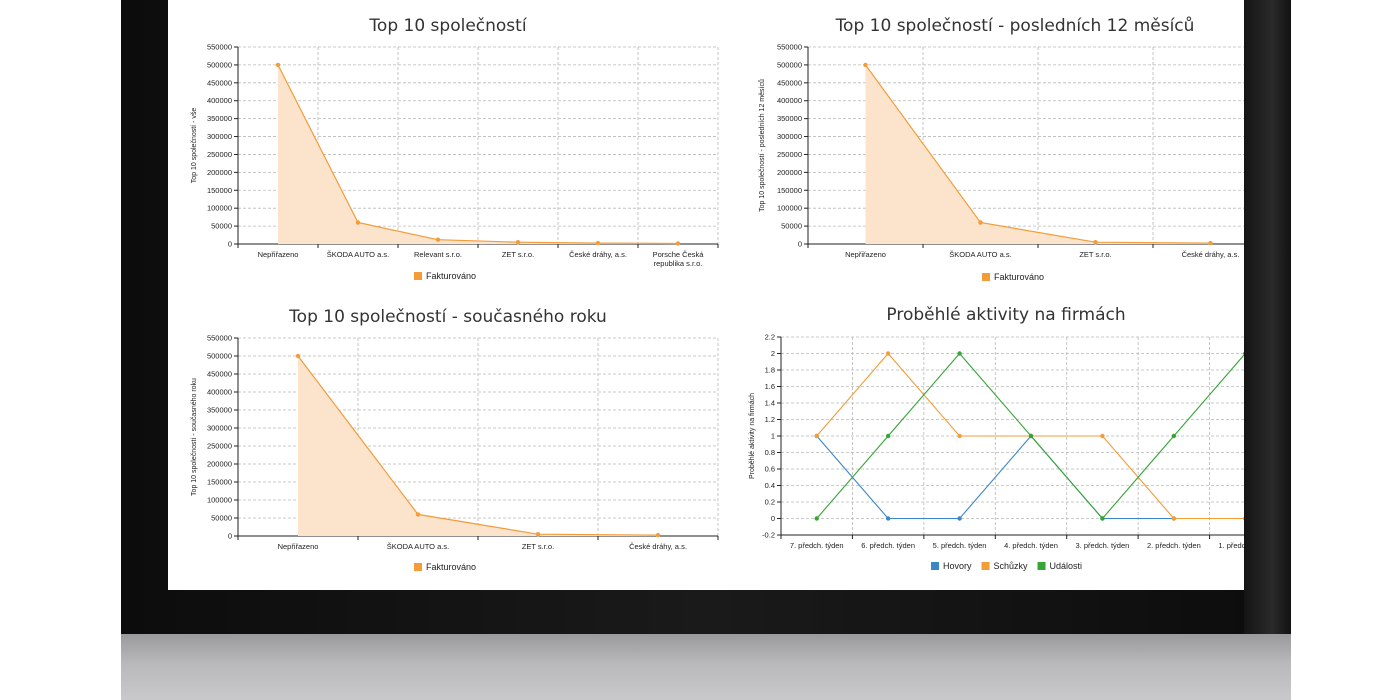 The height and width of the screenshot is (700, 1400). I want to click on y-axis-title: Proběhlé aktivity na firmách, so click(752, 436).